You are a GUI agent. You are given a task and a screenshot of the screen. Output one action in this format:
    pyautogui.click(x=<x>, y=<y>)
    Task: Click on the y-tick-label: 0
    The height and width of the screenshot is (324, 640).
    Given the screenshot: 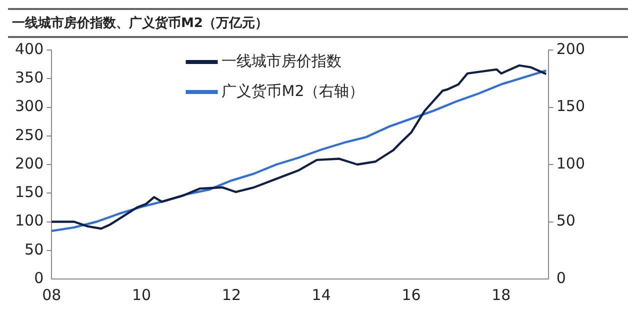 What is the action you would take?
    pyautogui.click(x=39, y=277)
    